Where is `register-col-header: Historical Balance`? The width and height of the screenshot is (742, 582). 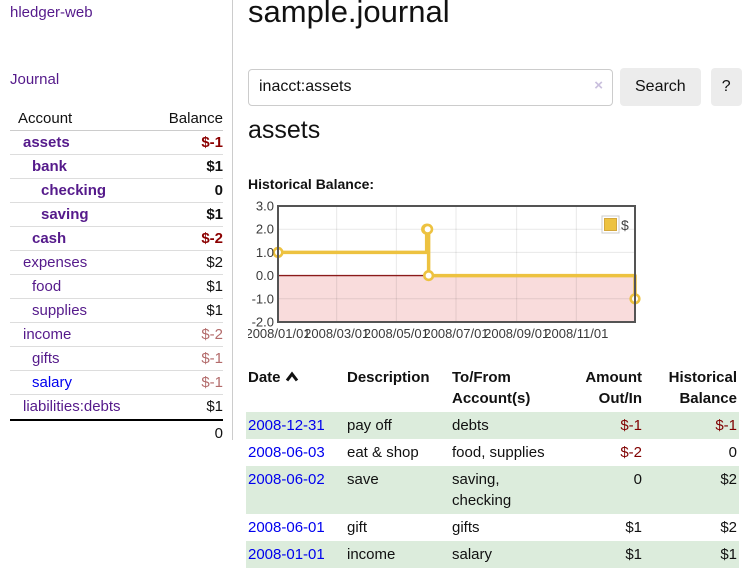 register-col-header: Historical Balance is located at coordinates (702, 388).